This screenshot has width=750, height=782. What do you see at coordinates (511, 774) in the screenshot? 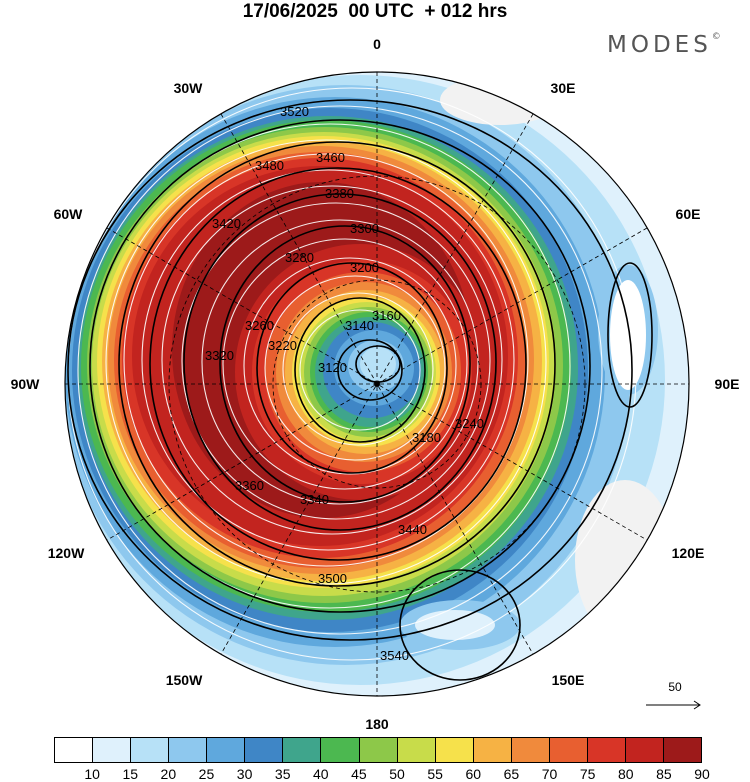
I see `colorbar-label: 65` at bounding box center [511, 774].